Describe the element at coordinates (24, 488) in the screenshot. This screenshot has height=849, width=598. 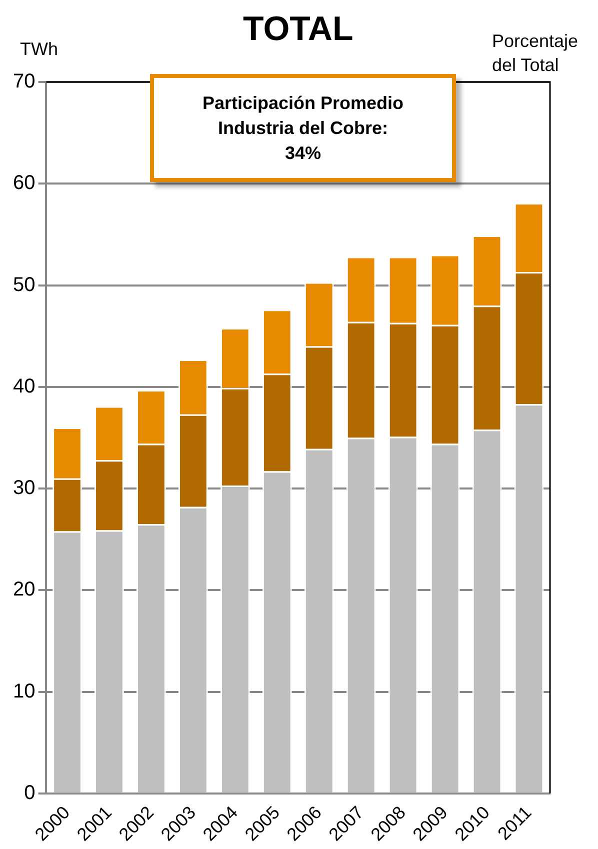
I see `y-tick-label: 30` at that location.